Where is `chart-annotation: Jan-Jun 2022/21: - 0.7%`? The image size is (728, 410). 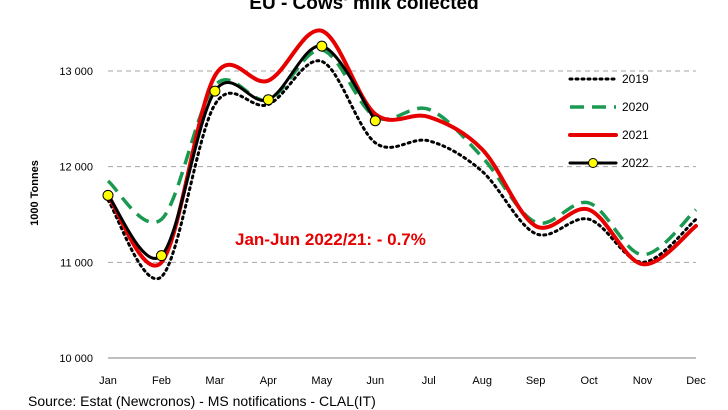 chart-annotation: Jan-Jun 2022/21: - 0.7% is located at coordinates (330, 239).